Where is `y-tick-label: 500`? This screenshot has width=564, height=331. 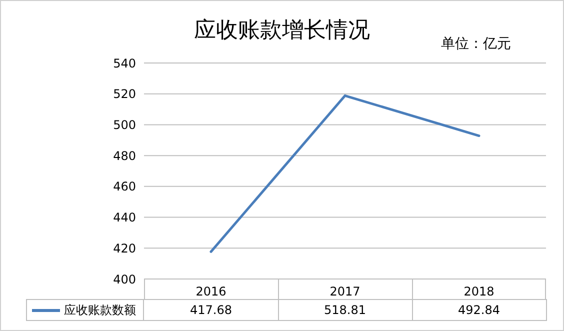 y-tick-label: 500 is located at coordinates (124, 125).